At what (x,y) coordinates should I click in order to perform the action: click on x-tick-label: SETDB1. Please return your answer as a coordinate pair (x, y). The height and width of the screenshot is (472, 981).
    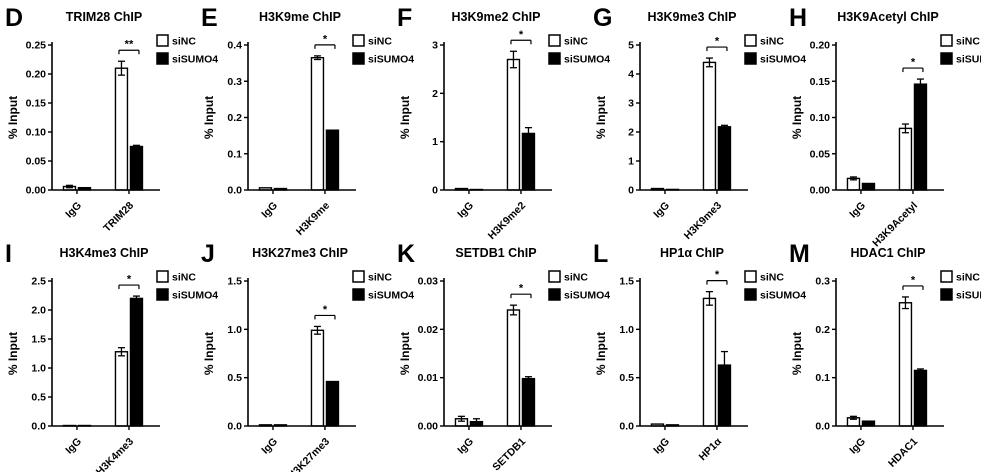
    Looking at the image, I should click on (509, 454).